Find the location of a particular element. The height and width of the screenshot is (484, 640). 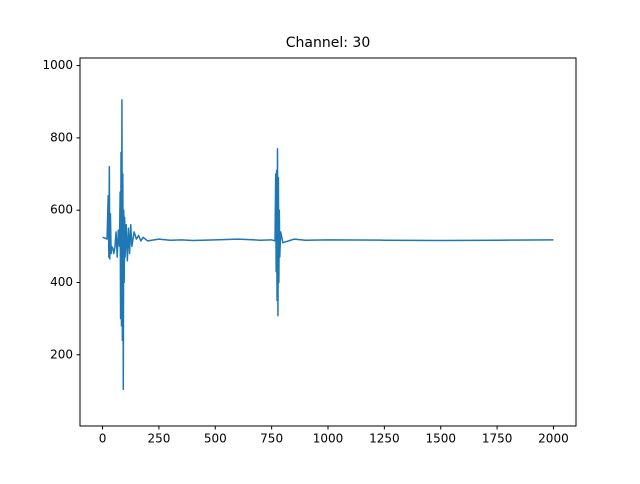

x-tick-label: 1500 is located at coordinates (440, 439).